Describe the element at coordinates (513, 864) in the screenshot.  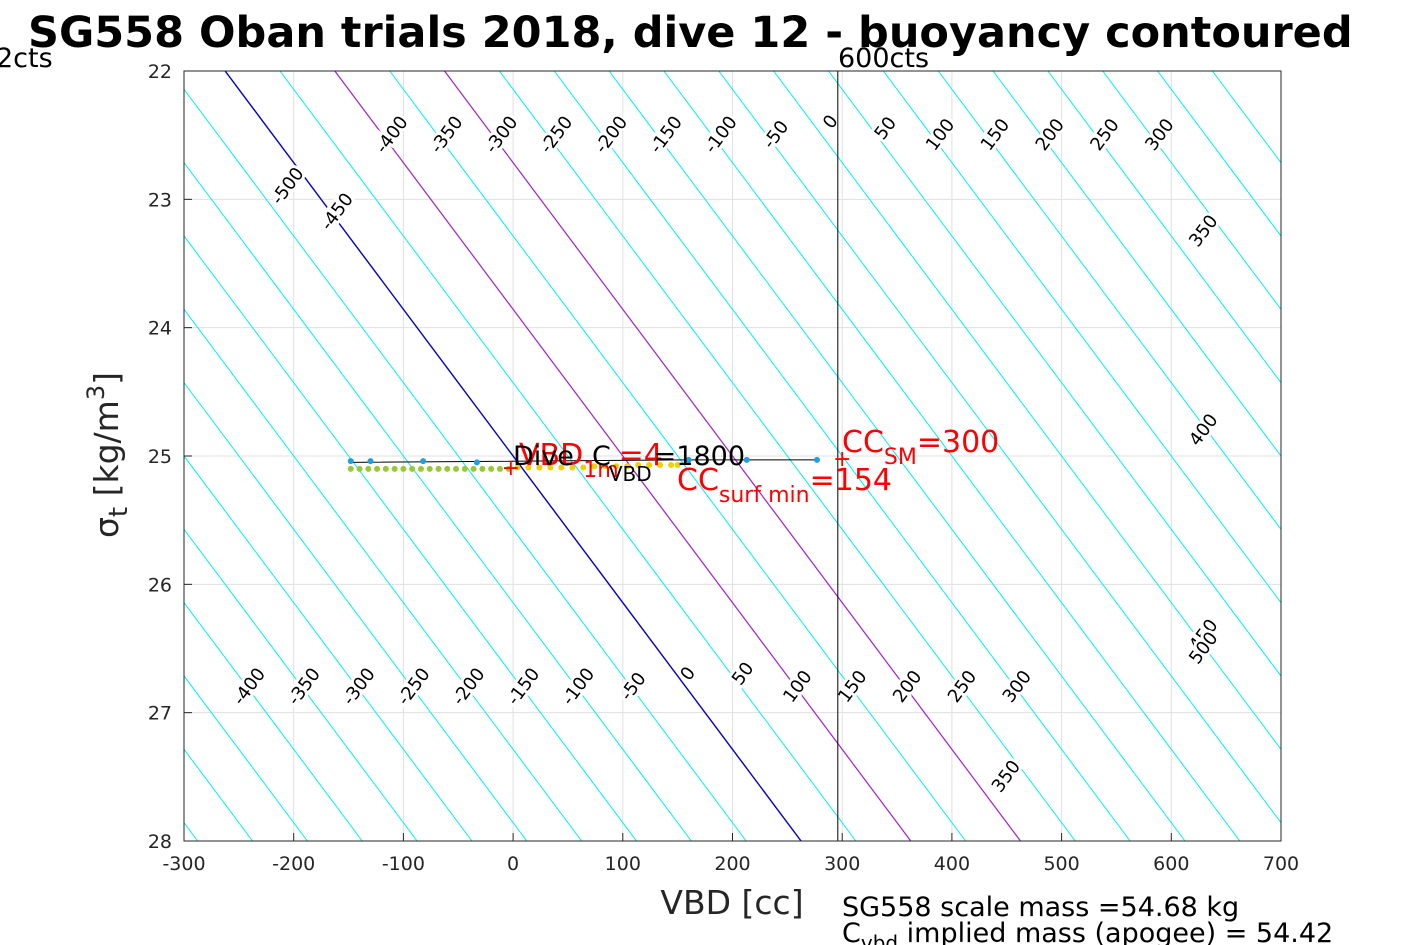
I see `x-tick-label: 0` at that location.